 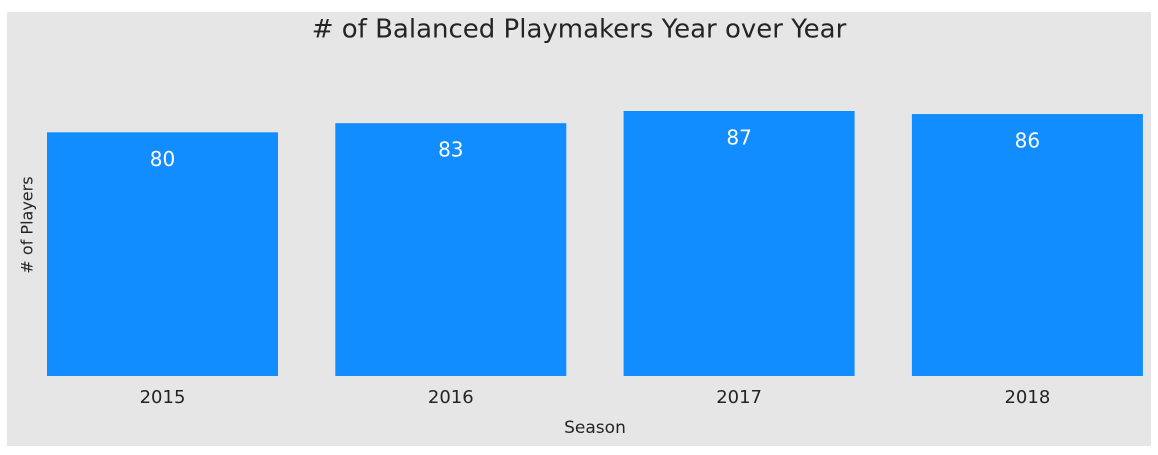 I want to click on data-label: 83, so click(x=450, y=150).